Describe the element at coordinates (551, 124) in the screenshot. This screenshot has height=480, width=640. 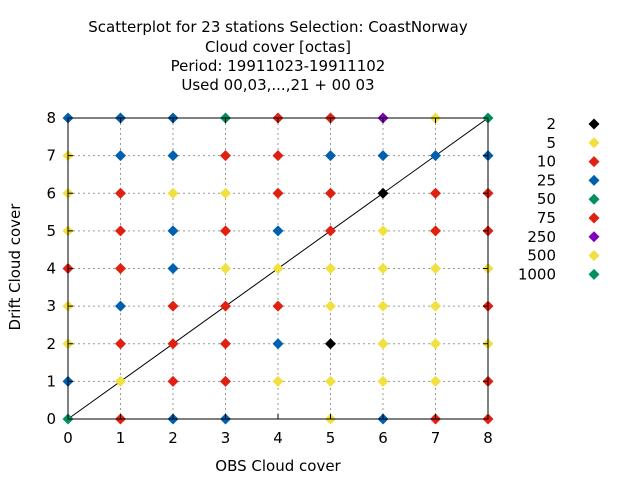
I see `legend-label: 2` at that location.